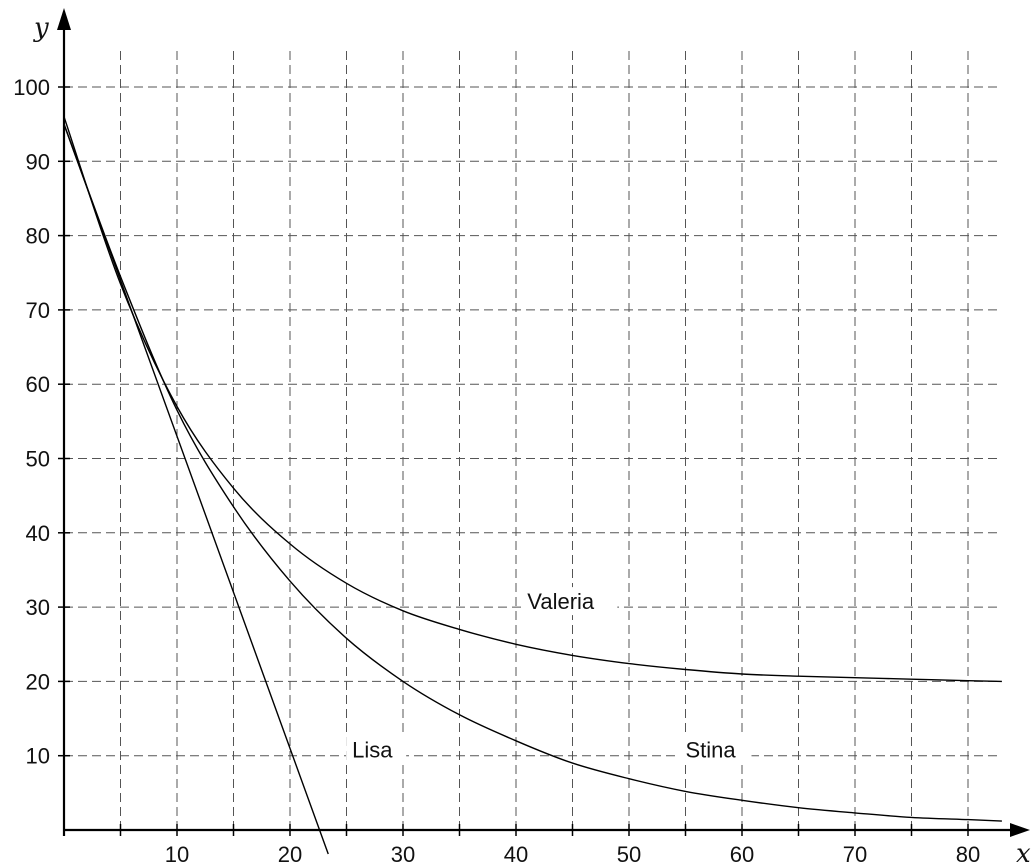  What do you see at coordinates (855, 854) in the screenshot?
I see `x-tick-label: 70` at bounding box center [855, 854].